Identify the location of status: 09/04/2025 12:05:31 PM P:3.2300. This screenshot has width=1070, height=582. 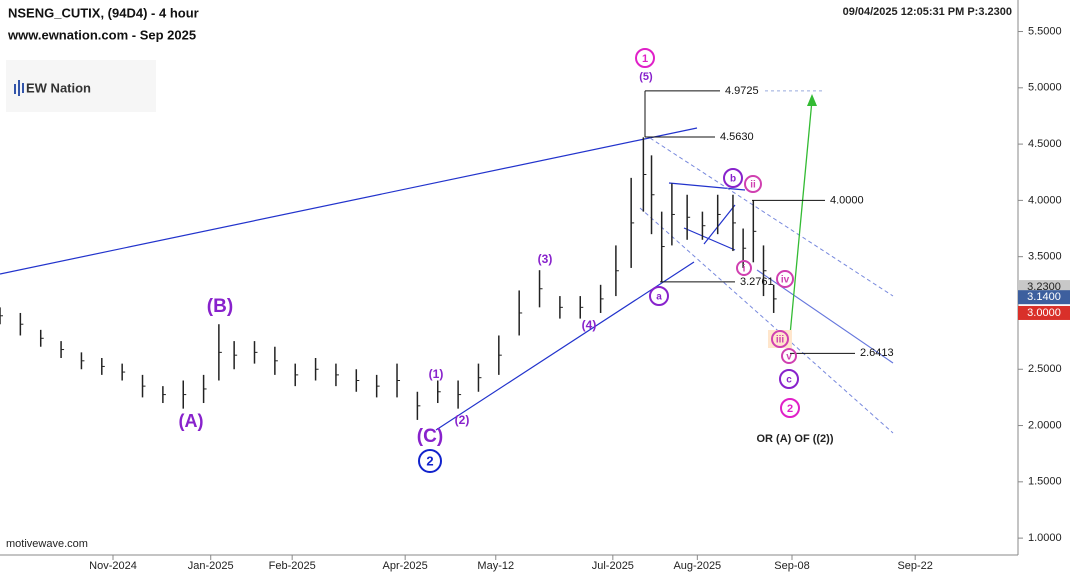
(927, 12).